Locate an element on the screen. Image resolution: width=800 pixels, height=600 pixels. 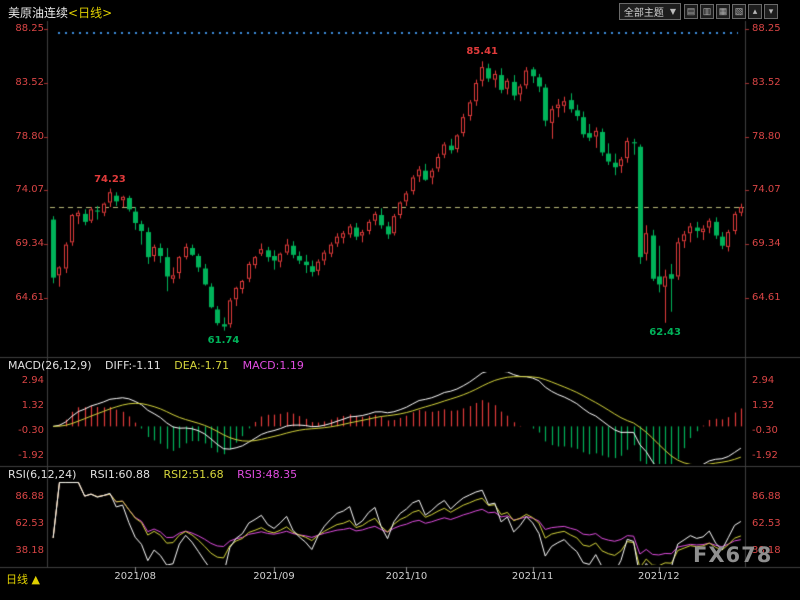
rsi3-value: RSI3:48.35 is located at coordinates (267, 474).